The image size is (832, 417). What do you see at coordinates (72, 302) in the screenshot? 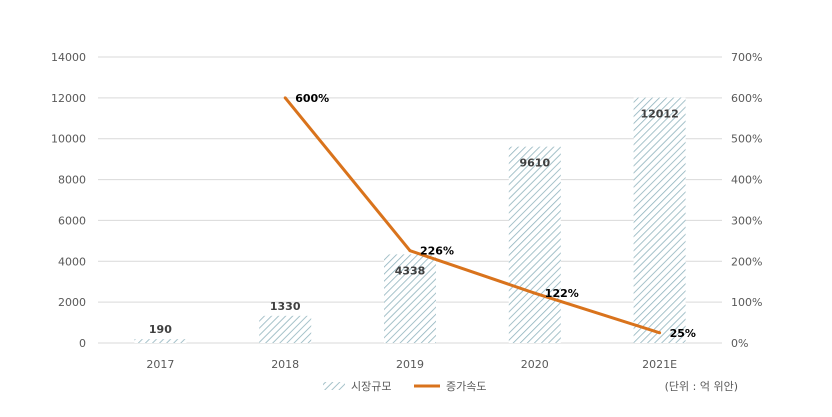
I see `y-left-tick-label: 2000` at bounding box center [72, 302].